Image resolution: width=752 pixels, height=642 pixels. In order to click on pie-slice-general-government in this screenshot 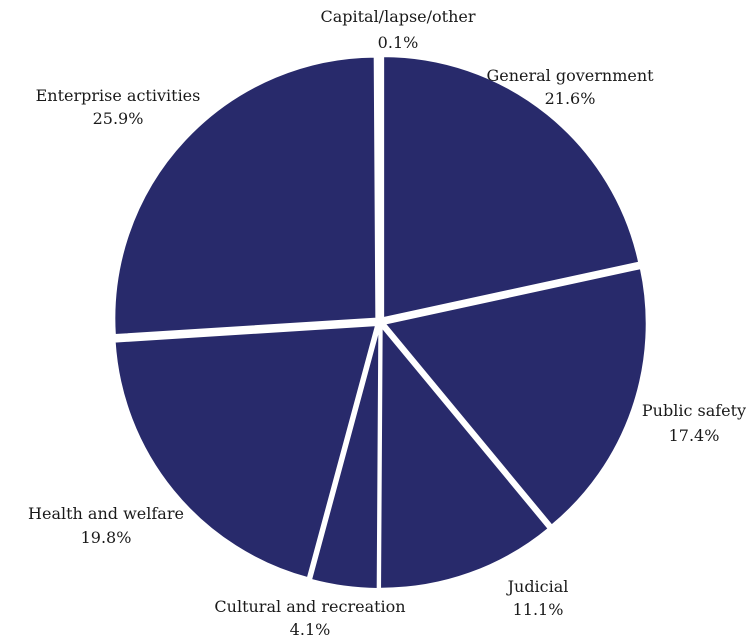, I will do `click(511, 187)`.